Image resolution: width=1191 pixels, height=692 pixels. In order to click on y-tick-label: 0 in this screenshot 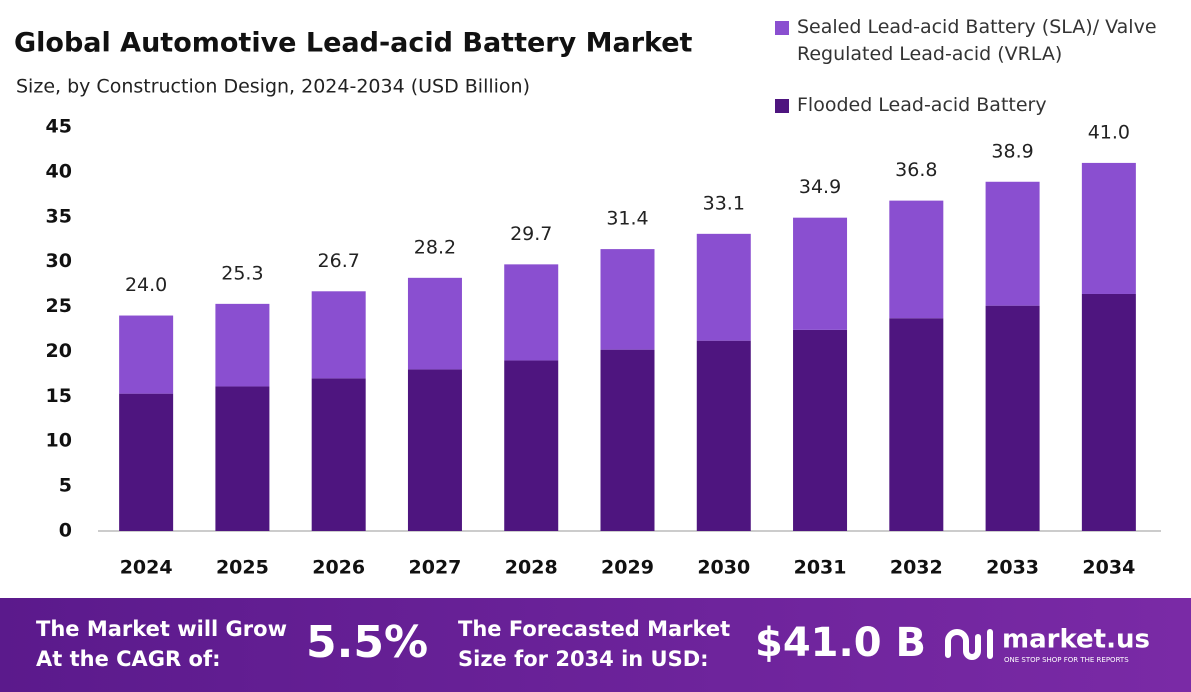, I will do `click(65, 531)`.